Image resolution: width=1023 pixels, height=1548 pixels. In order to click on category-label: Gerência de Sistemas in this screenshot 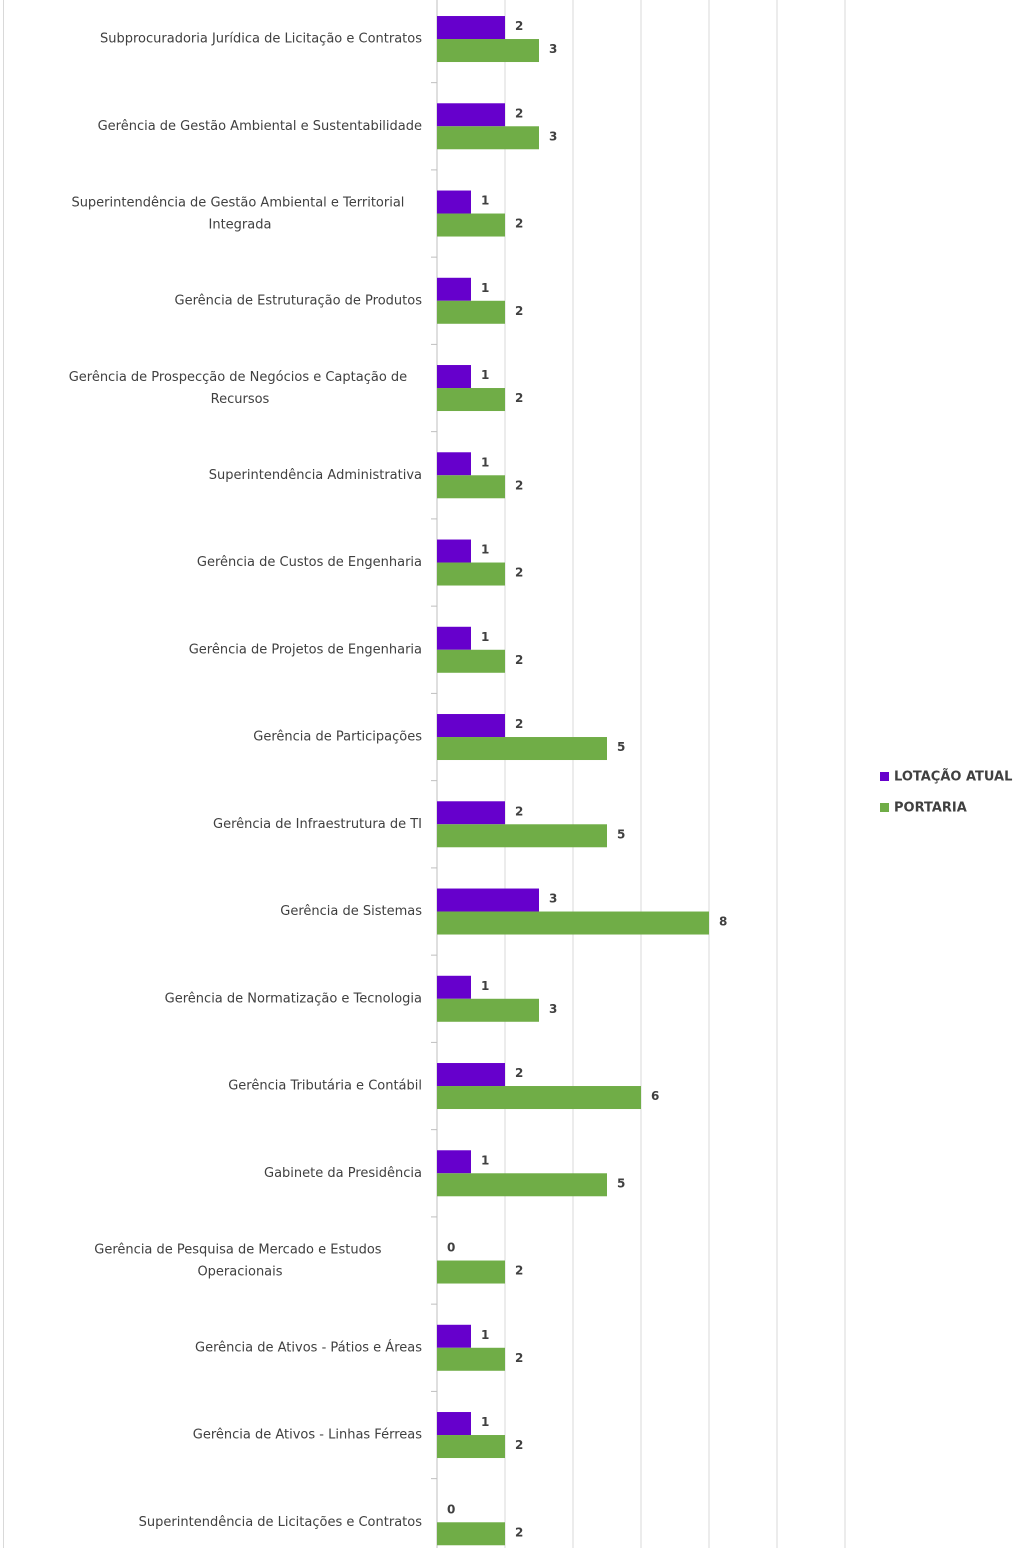, I will do `click(351, 911)`.